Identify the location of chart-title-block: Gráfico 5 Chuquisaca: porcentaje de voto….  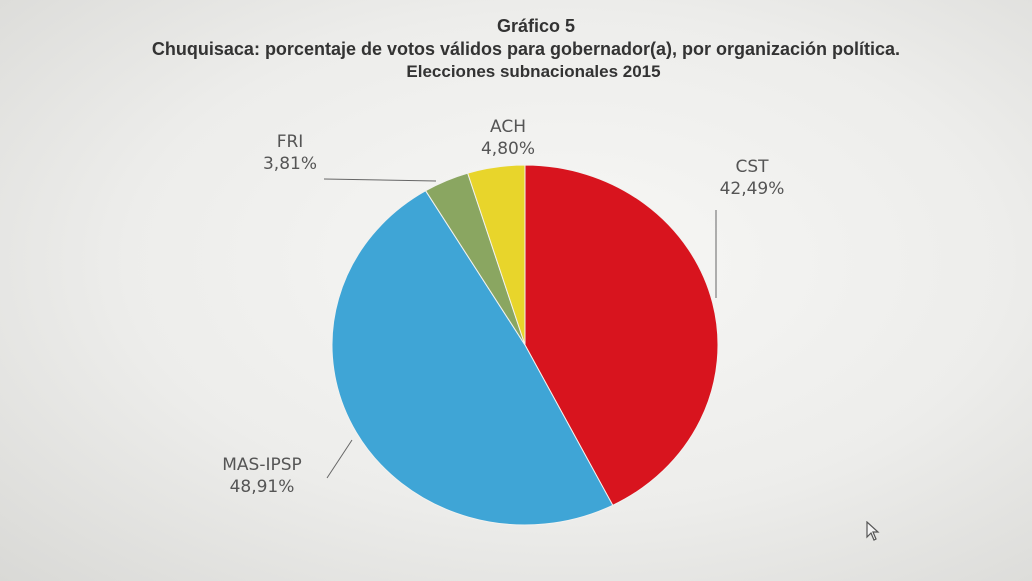
(516, 49).